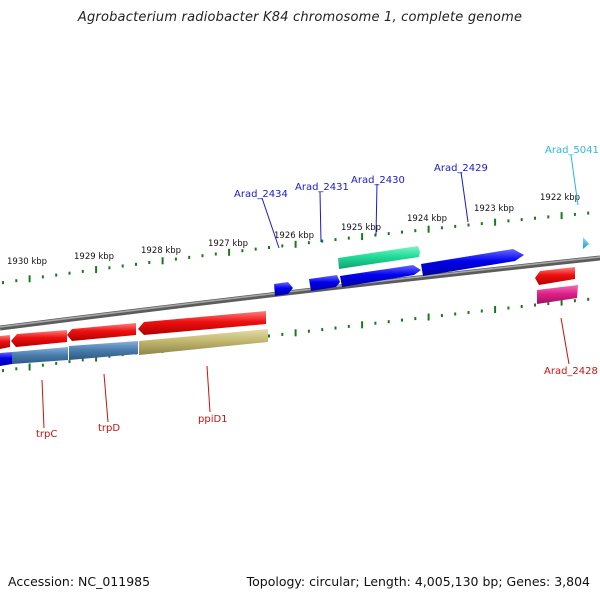  What do you see at coordinates (208, 389) in the screenshot?
I see `leader-ppid1` at bounding box center [208, 389].